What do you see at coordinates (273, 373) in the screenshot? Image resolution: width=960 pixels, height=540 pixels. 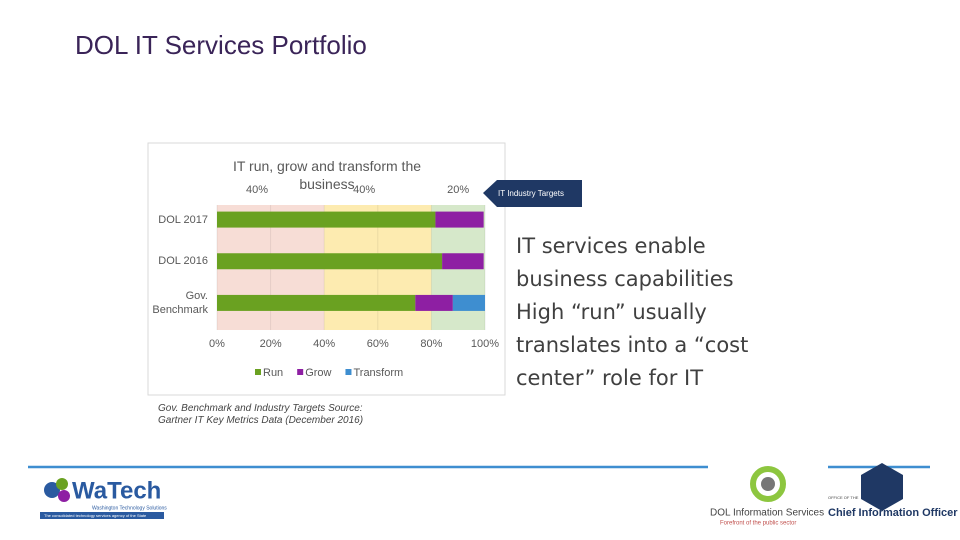 I see `legend-label: Run` at bounding box center [273, 373].